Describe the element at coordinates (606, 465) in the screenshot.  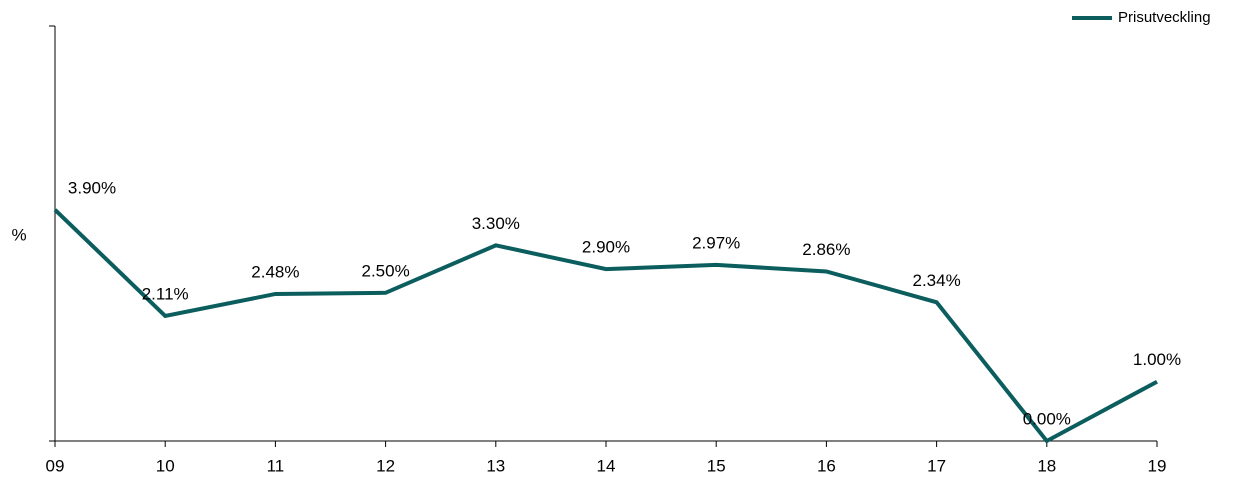
I see `x-tick-label: 14` at that location.